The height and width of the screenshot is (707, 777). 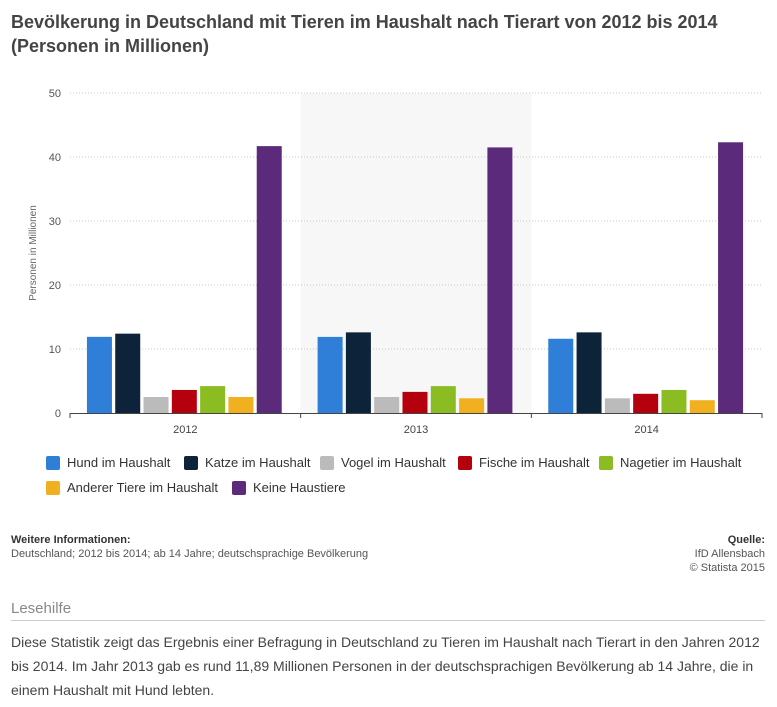 What do you see at coordinates (119, 462) in the screenshot?
I see `legend-label-hund: Hund im Haushalt` at bounding box center [119, 462].